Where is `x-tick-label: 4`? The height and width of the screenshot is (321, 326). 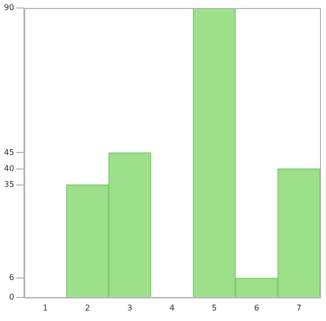
x-tick-label: 4 is located at coordinates (172, 307).